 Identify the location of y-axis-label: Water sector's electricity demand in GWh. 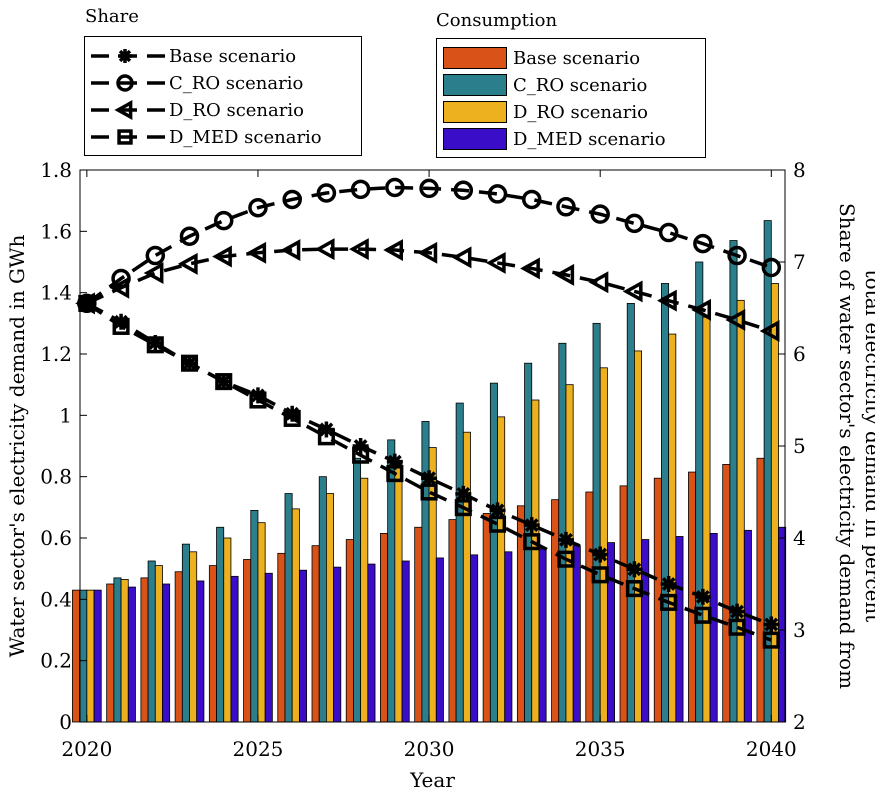
(17, 446).